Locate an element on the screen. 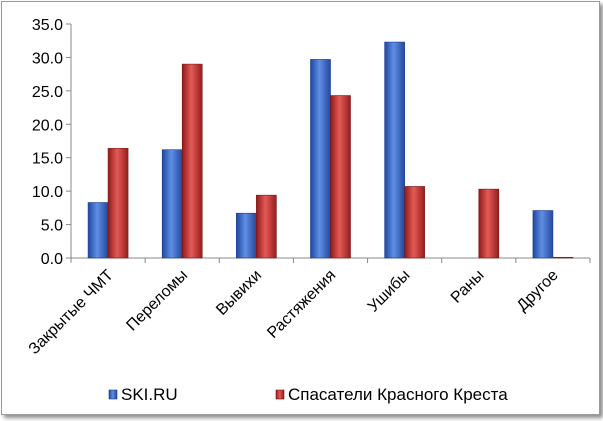 This screenshot has height=421, width=603. bar-спасатели-красного-креста-3 is located at coordinates (340, 177).